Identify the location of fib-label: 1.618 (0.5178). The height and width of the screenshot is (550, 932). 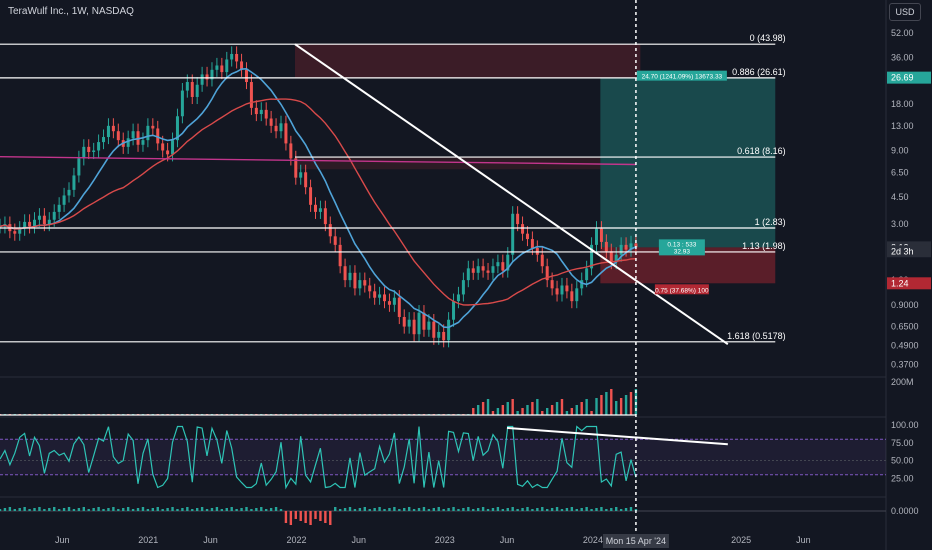
(756, 336).